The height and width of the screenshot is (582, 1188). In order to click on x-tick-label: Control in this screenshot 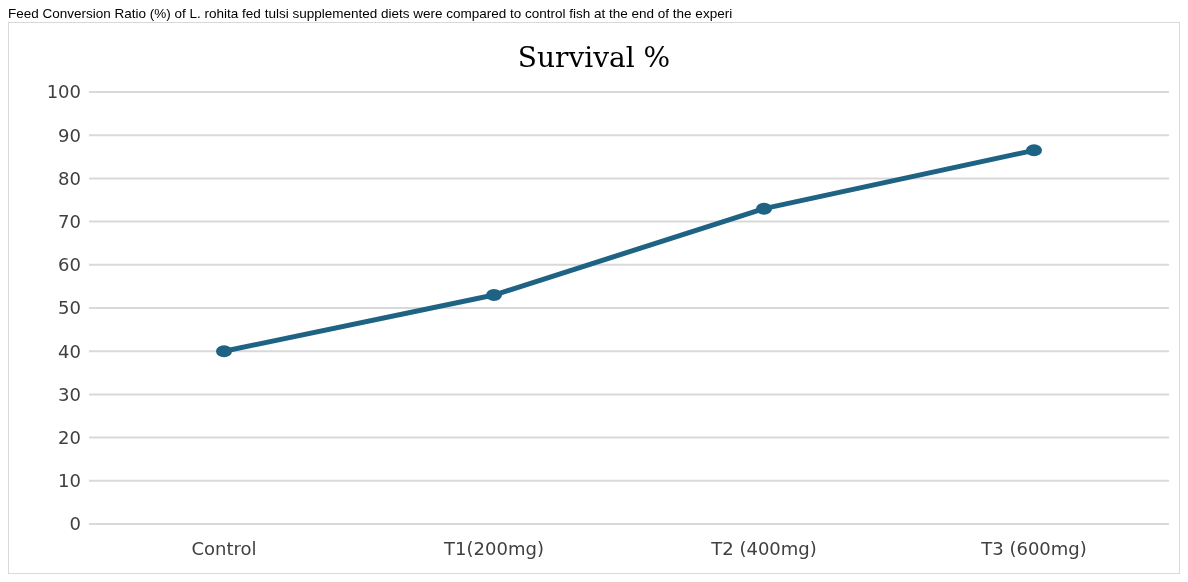, I will do `click(224, 548)`.